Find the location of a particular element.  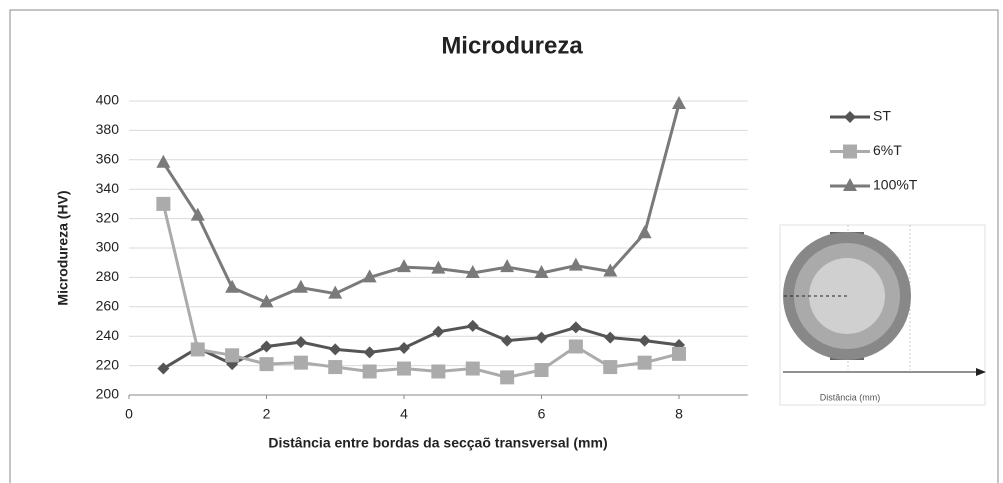

legend-label: 100%T is located at coordinates (895, 185).